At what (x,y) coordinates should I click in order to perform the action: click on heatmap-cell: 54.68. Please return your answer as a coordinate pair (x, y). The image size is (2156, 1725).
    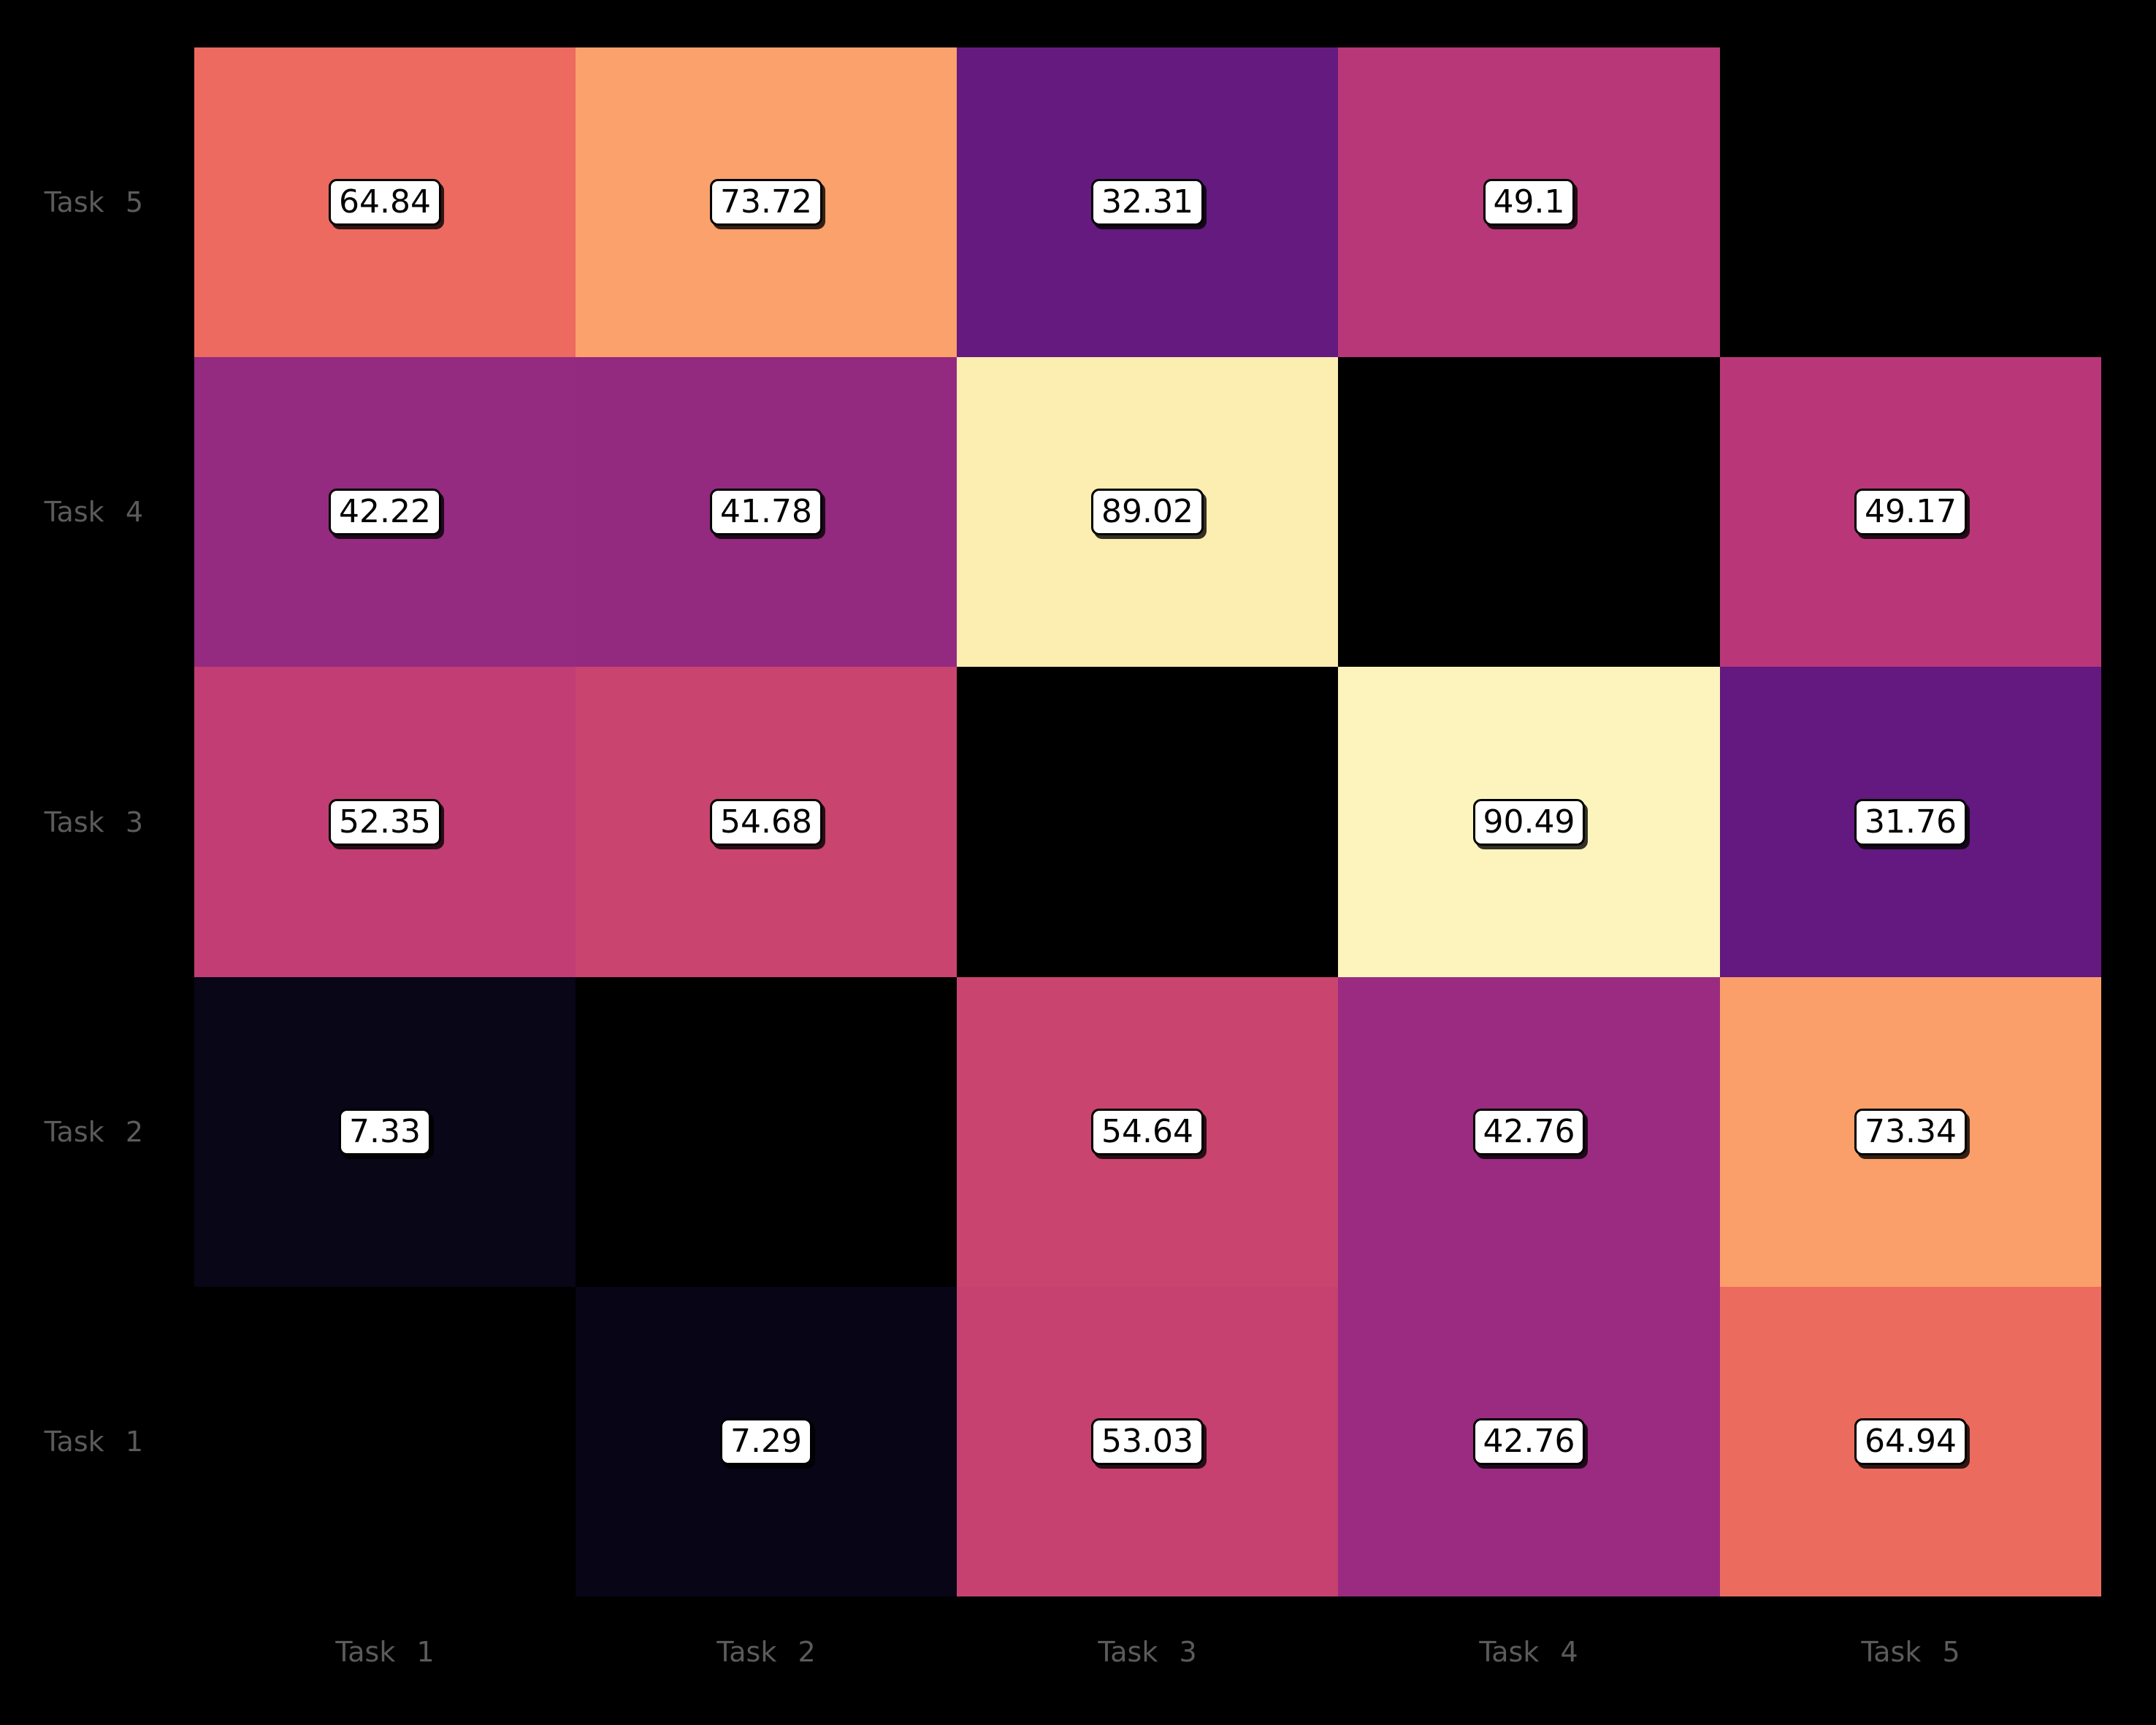
    Looking at the image, I should click on (767, 822).